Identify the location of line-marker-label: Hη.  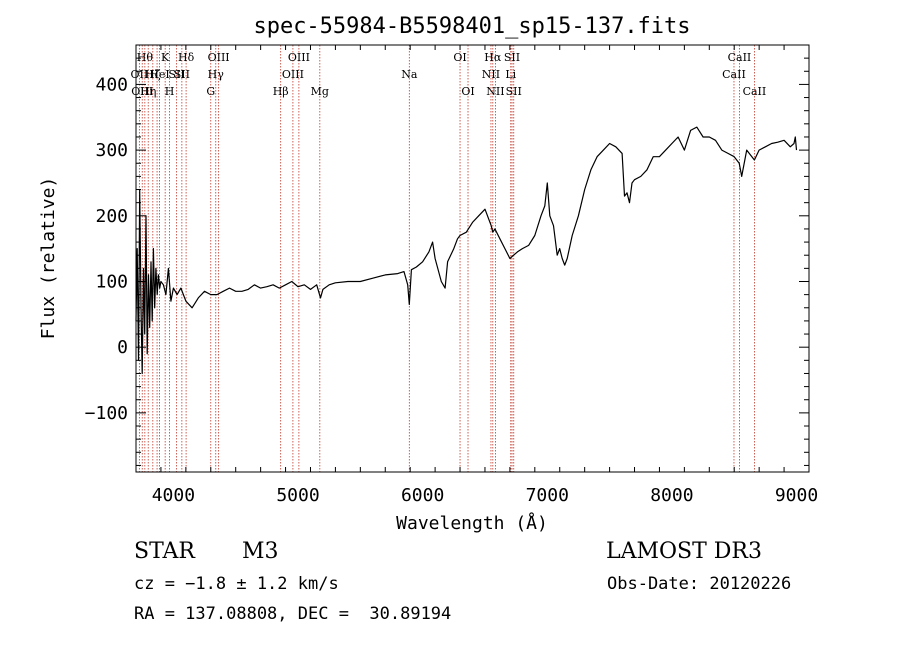
(148, 91).